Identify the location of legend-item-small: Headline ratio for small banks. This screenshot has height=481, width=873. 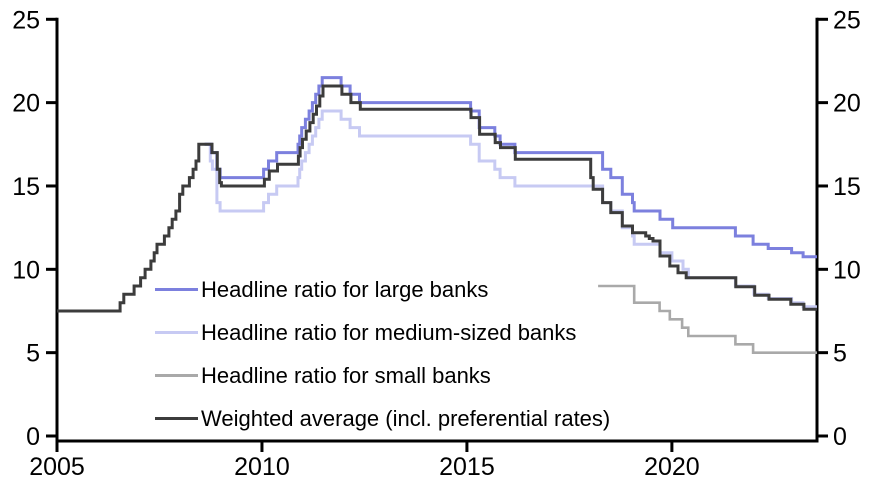
(382, 375).